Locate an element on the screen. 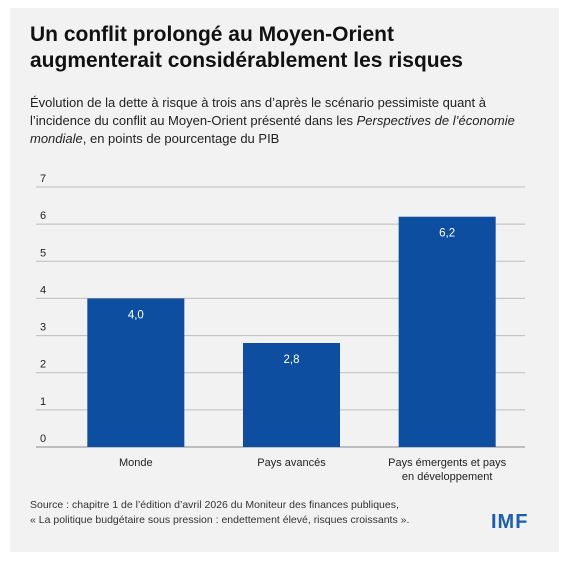 Image resolution: width=574 pixels, height=569 pixels. x-tick-label: en développement is located at coordinates (447, 477).